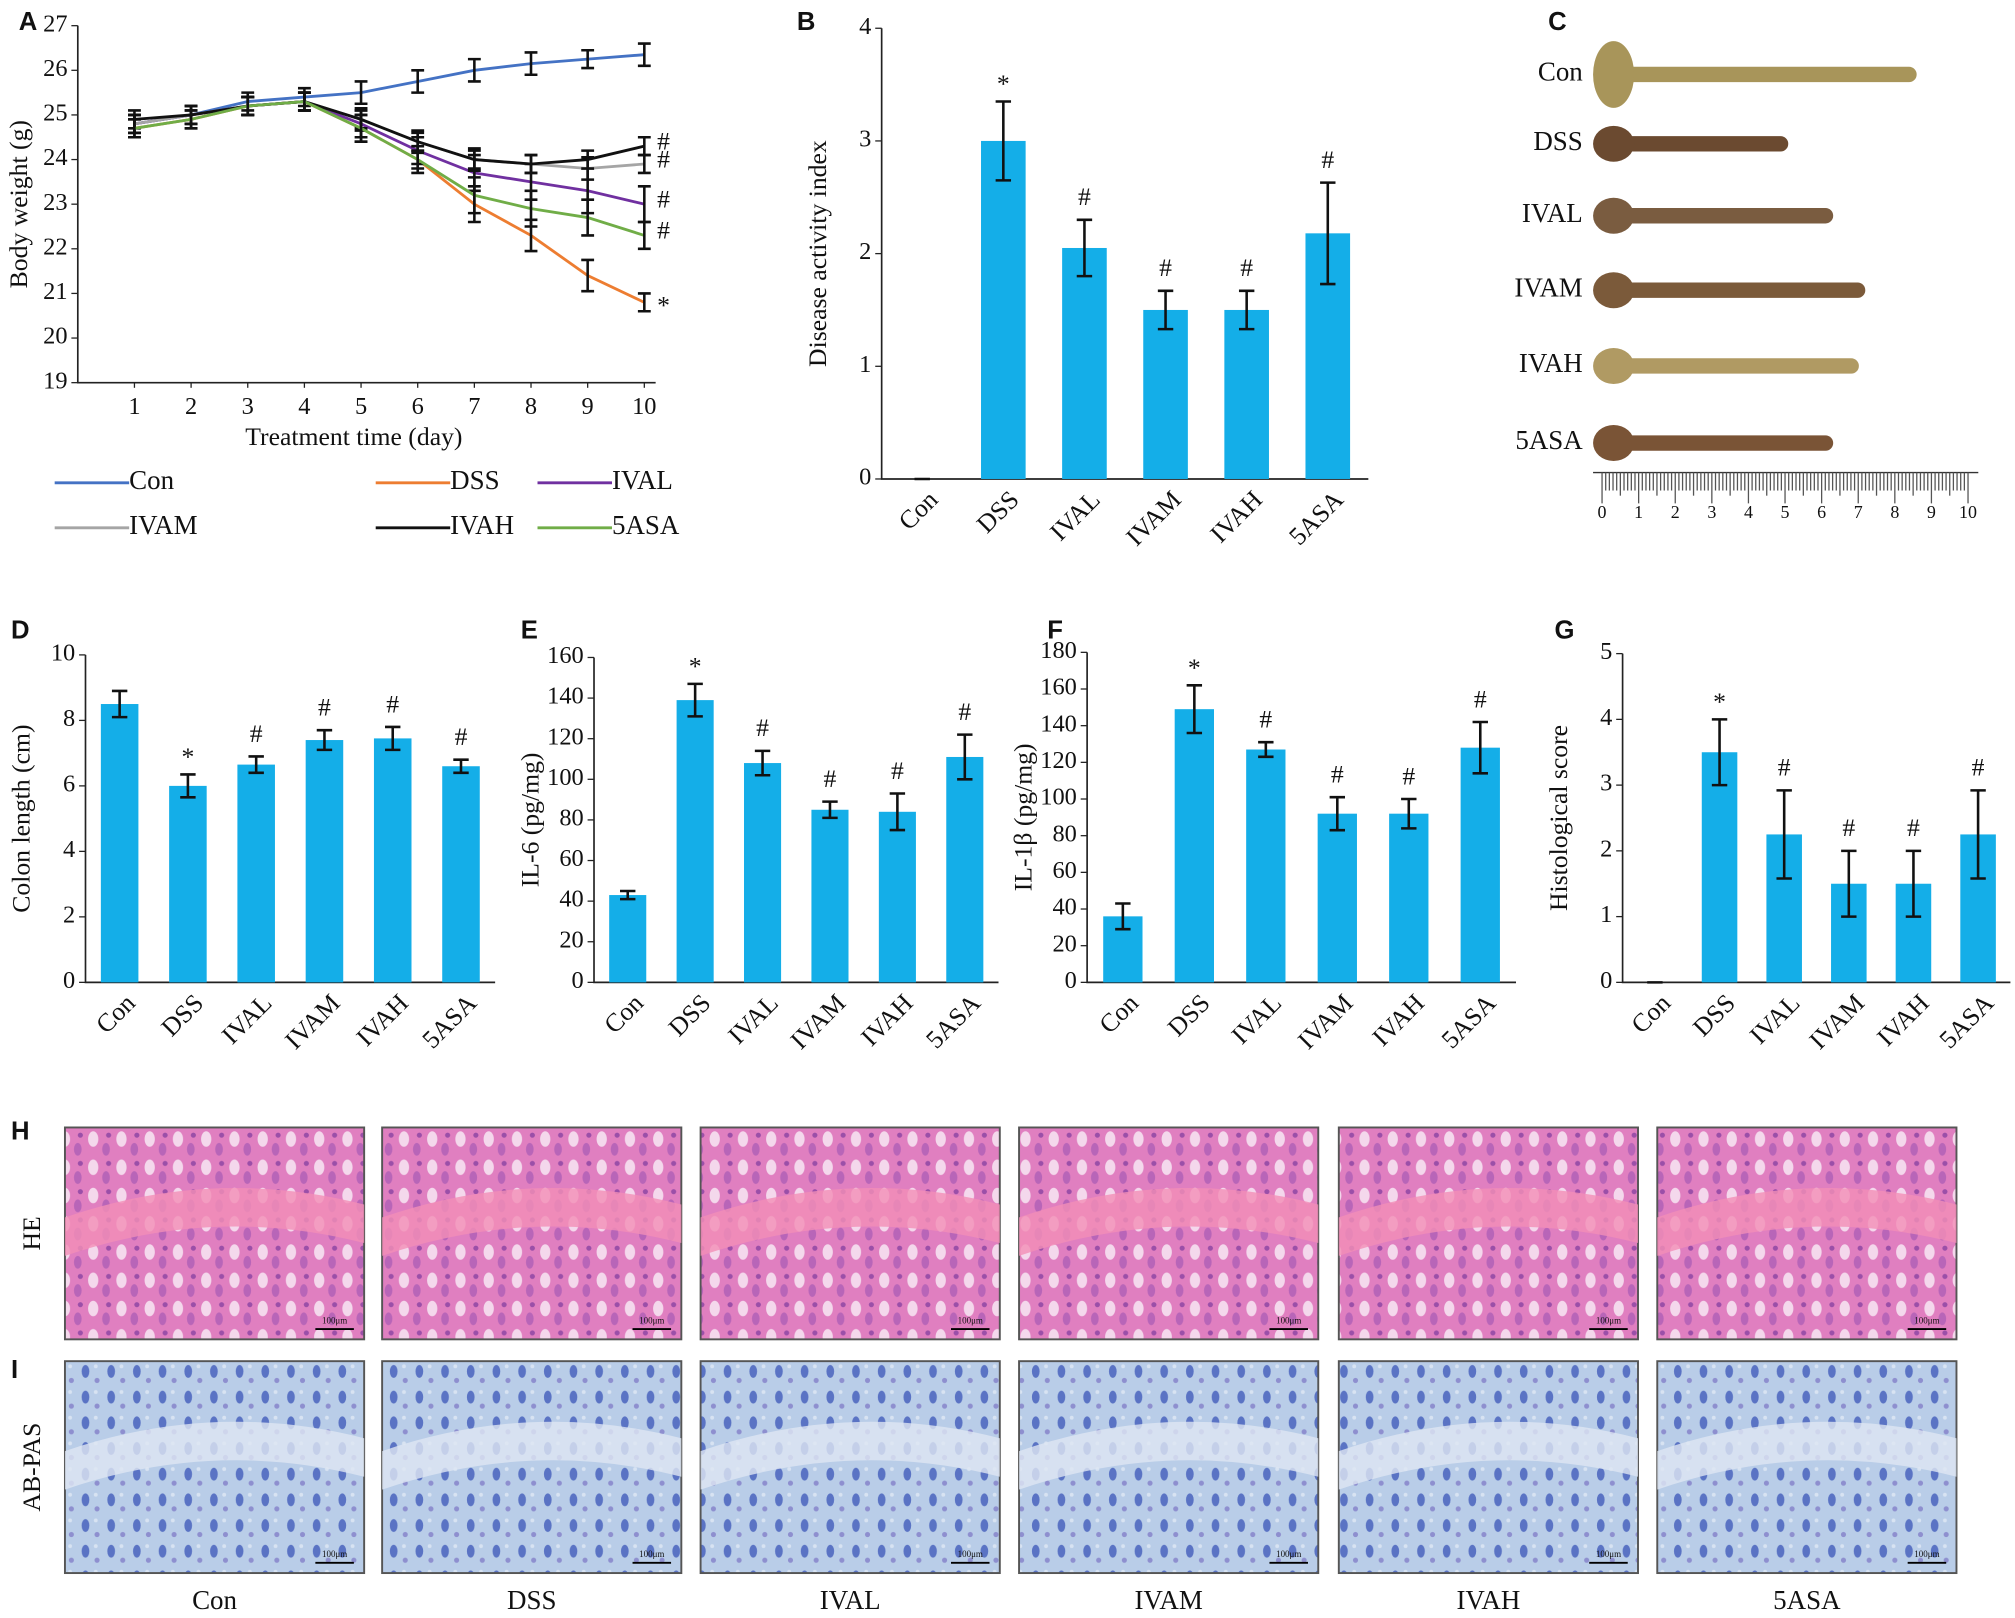  I want to click on x-tick-label: DSS, so click(1714, 1015).